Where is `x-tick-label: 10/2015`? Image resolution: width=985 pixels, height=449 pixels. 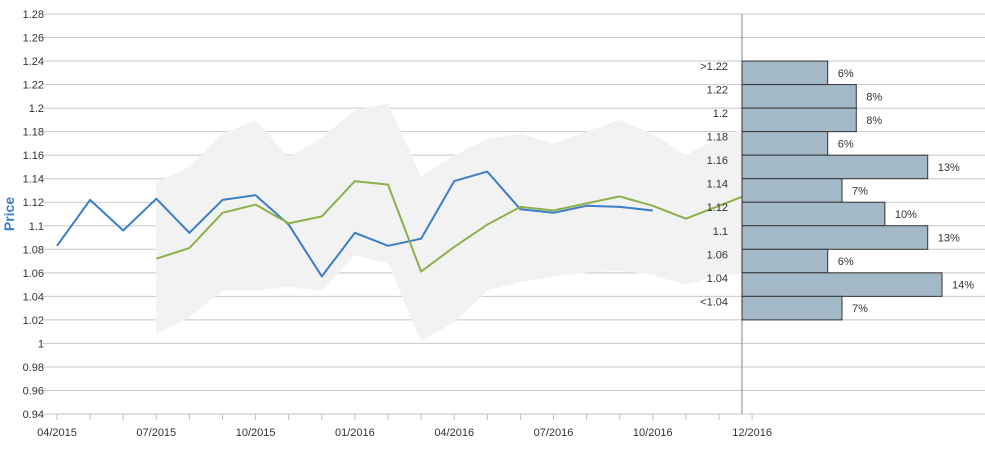 x-tick-label: 10/2015 is located at coordinates (256, 433).